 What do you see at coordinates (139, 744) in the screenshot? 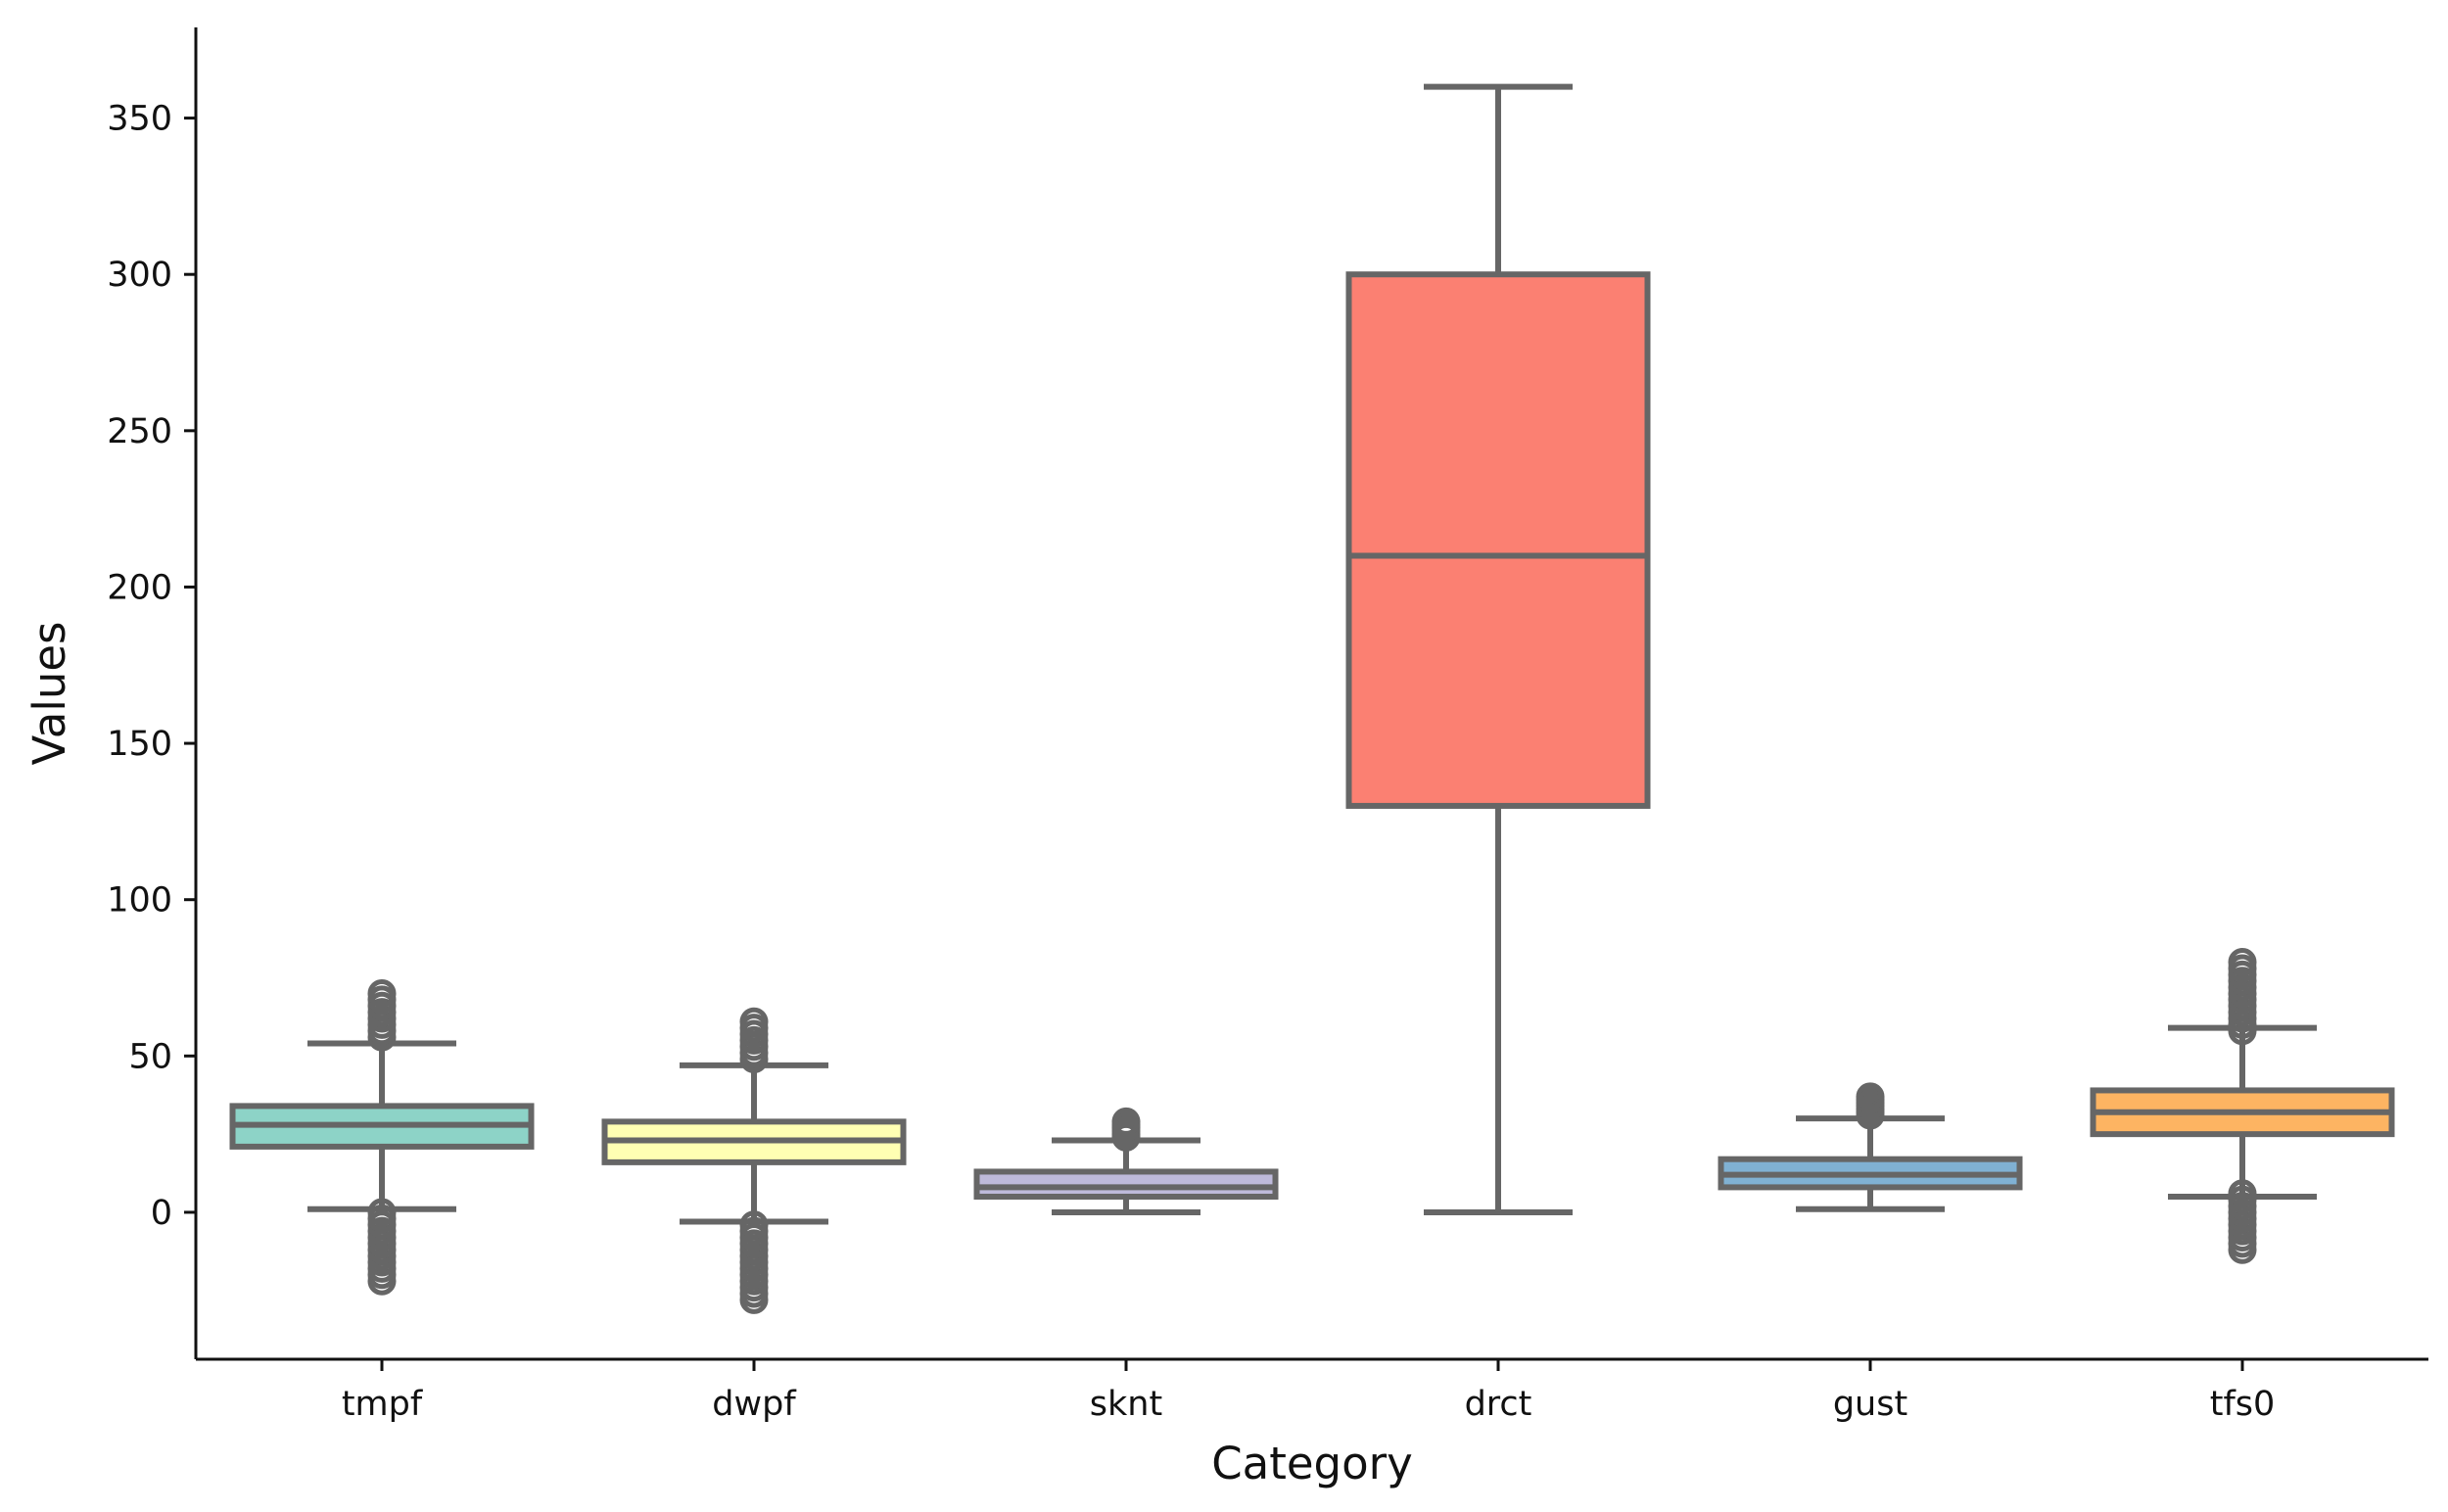
I see `y-tick-label: 150` at bounding box center [139, 744].